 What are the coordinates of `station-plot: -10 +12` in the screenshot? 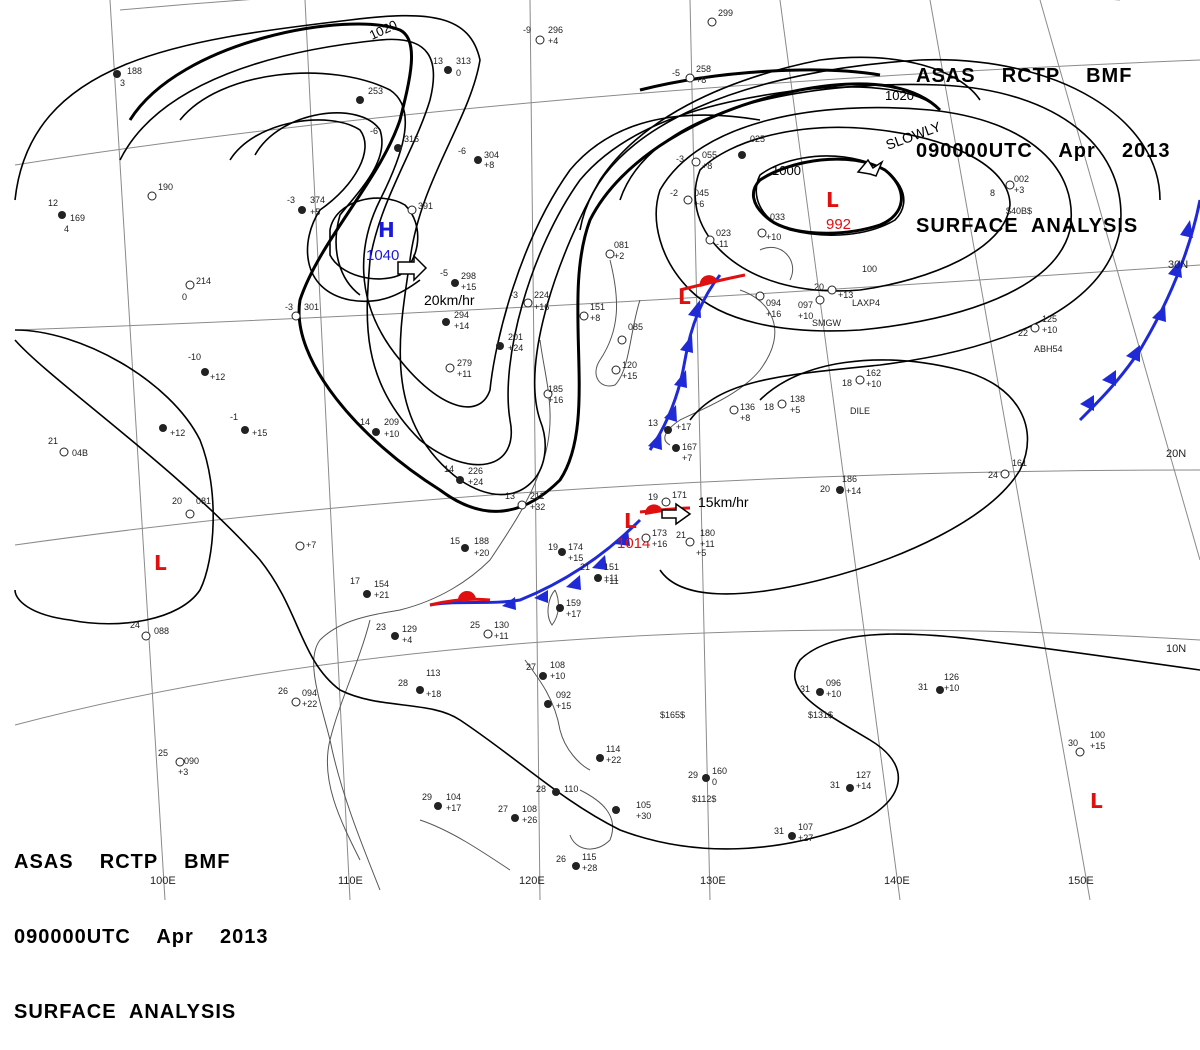 It's located at (206, 367).